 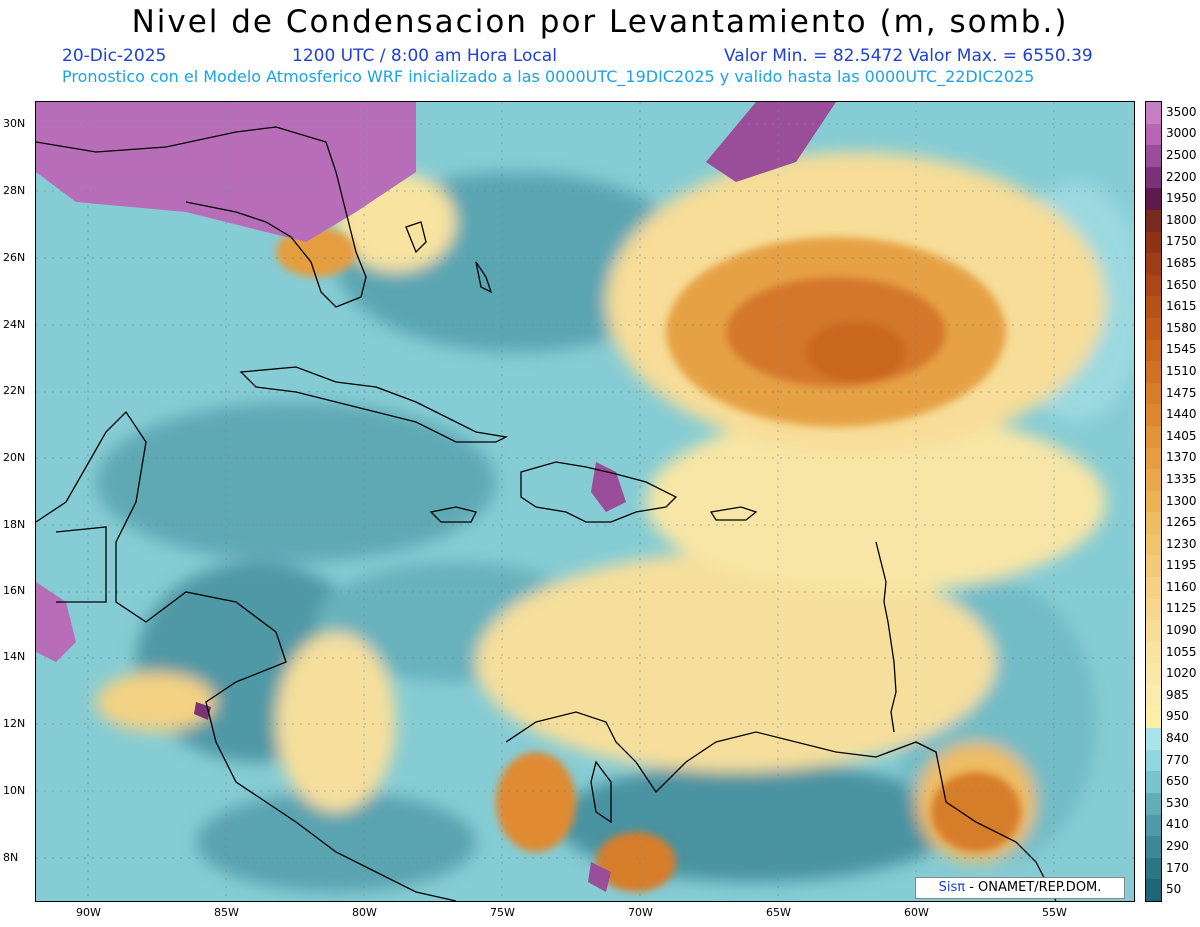 I want to click on lat-label: 24N, so click(x=14, y=324).